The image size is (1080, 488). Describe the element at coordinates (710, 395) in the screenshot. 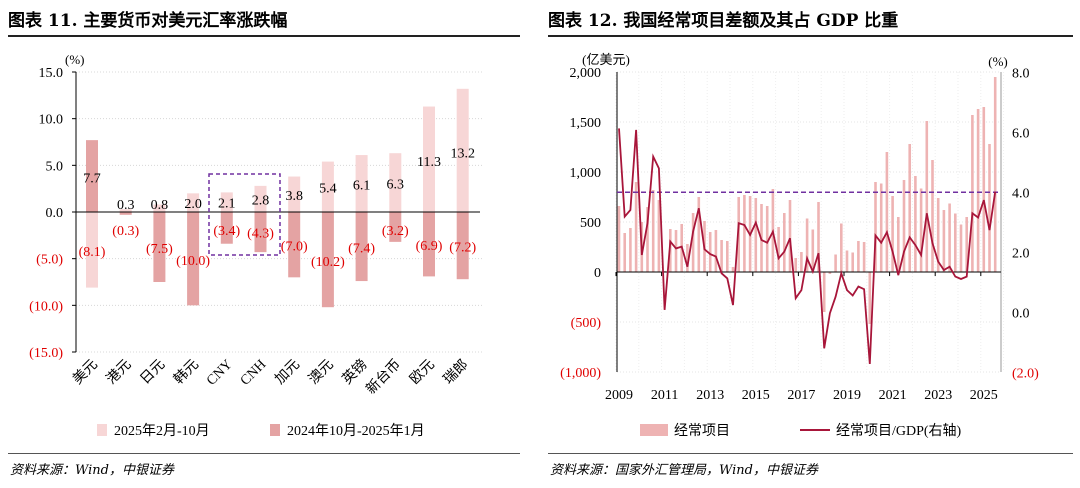

I see `x-tick-label: 2013` at that location.